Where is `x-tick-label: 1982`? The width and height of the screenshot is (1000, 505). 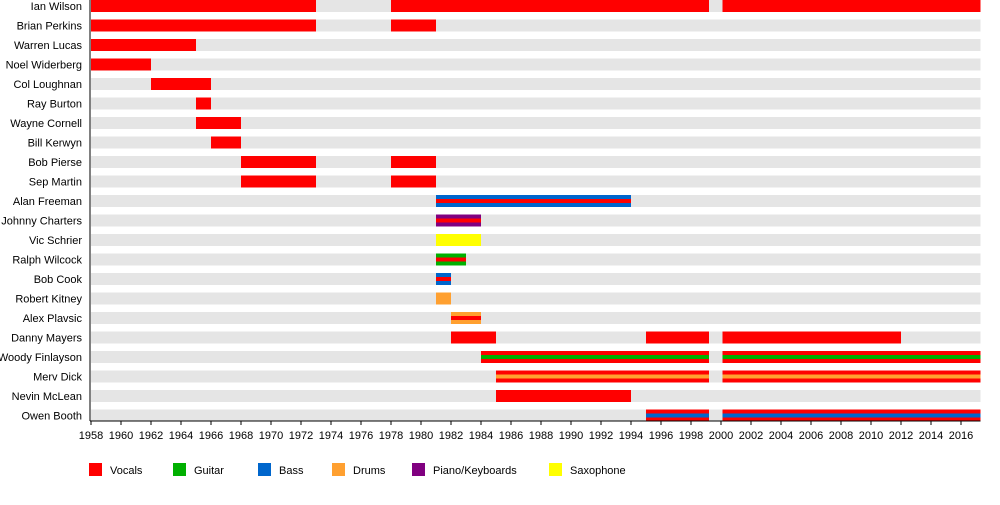 x-tick-label: 1982 is located at coordinates (451, 436).